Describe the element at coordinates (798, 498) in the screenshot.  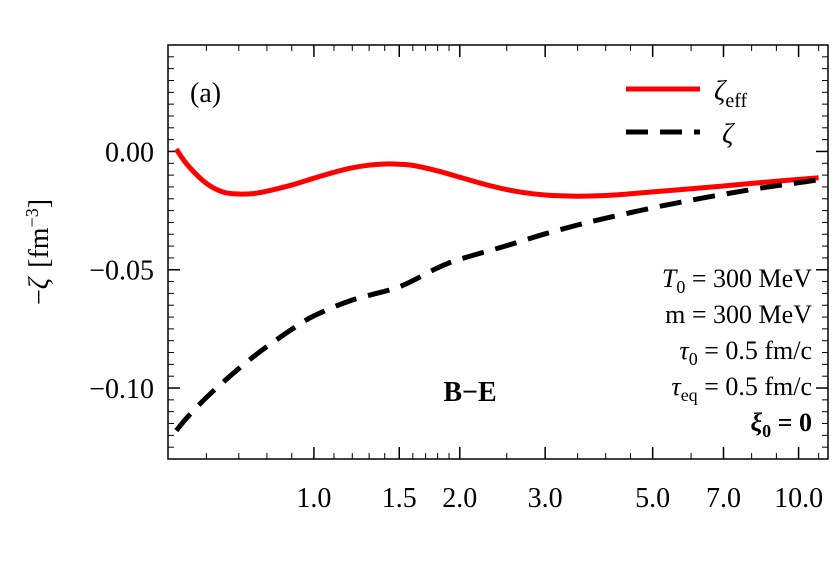
I see `x-tick-label: 10.0` at that location.